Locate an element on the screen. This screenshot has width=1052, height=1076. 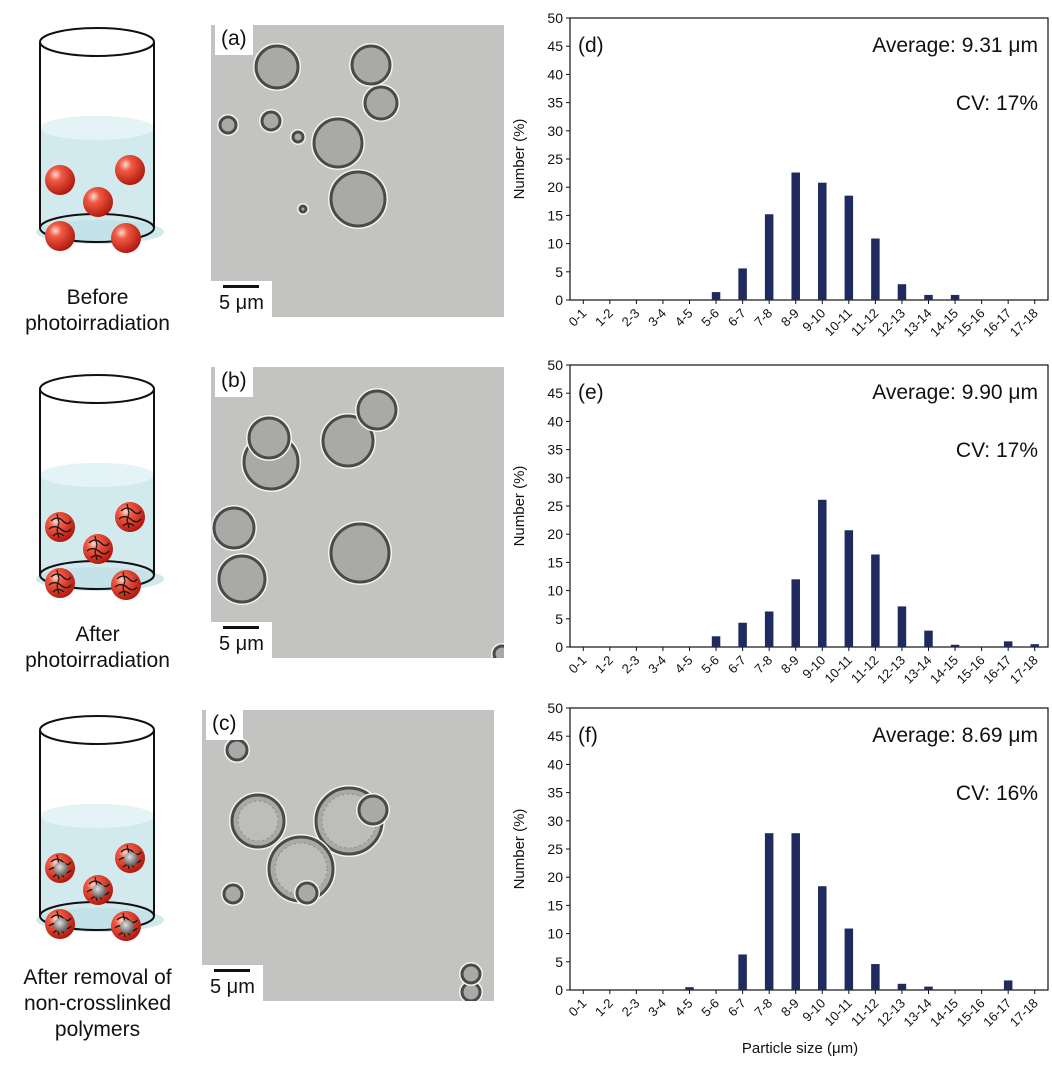
micrograph-a: (a) 5 μm is located at coordinates (357, 171).